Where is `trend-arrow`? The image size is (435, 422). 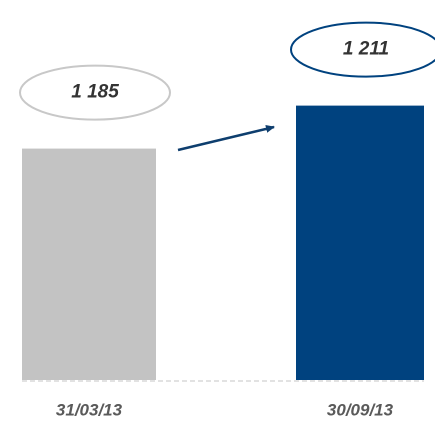 trend-arrow is located at coordinates (226, 138).